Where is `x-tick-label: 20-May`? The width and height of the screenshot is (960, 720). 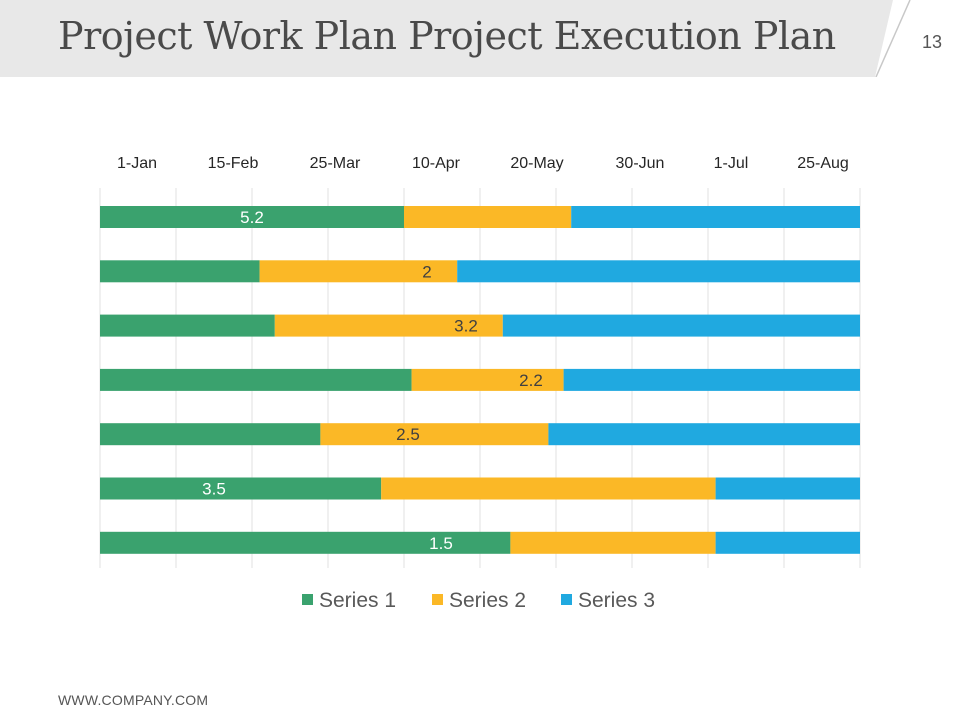 x-tick-label: 20-May is located at coordinates (536, 163).